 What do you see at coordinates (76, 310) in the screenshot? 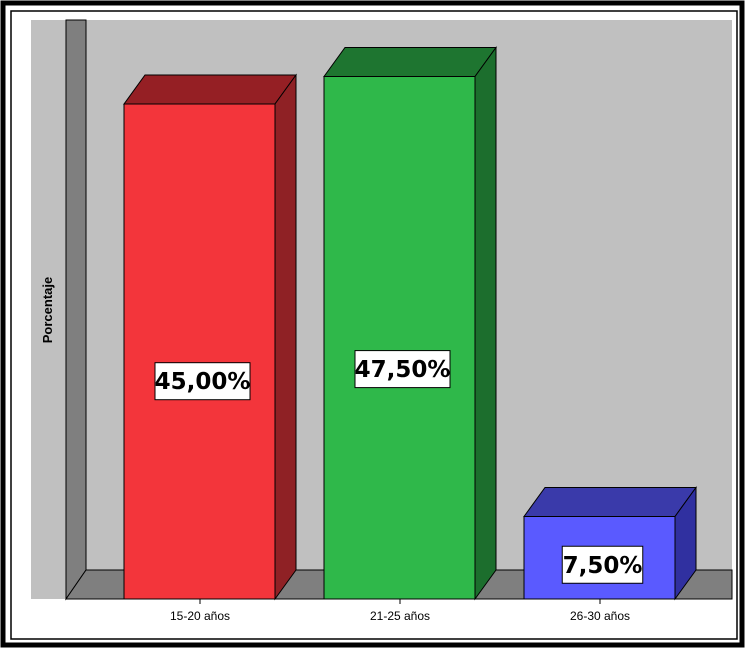
I see `side-wall` at bounding box center [76, 310].